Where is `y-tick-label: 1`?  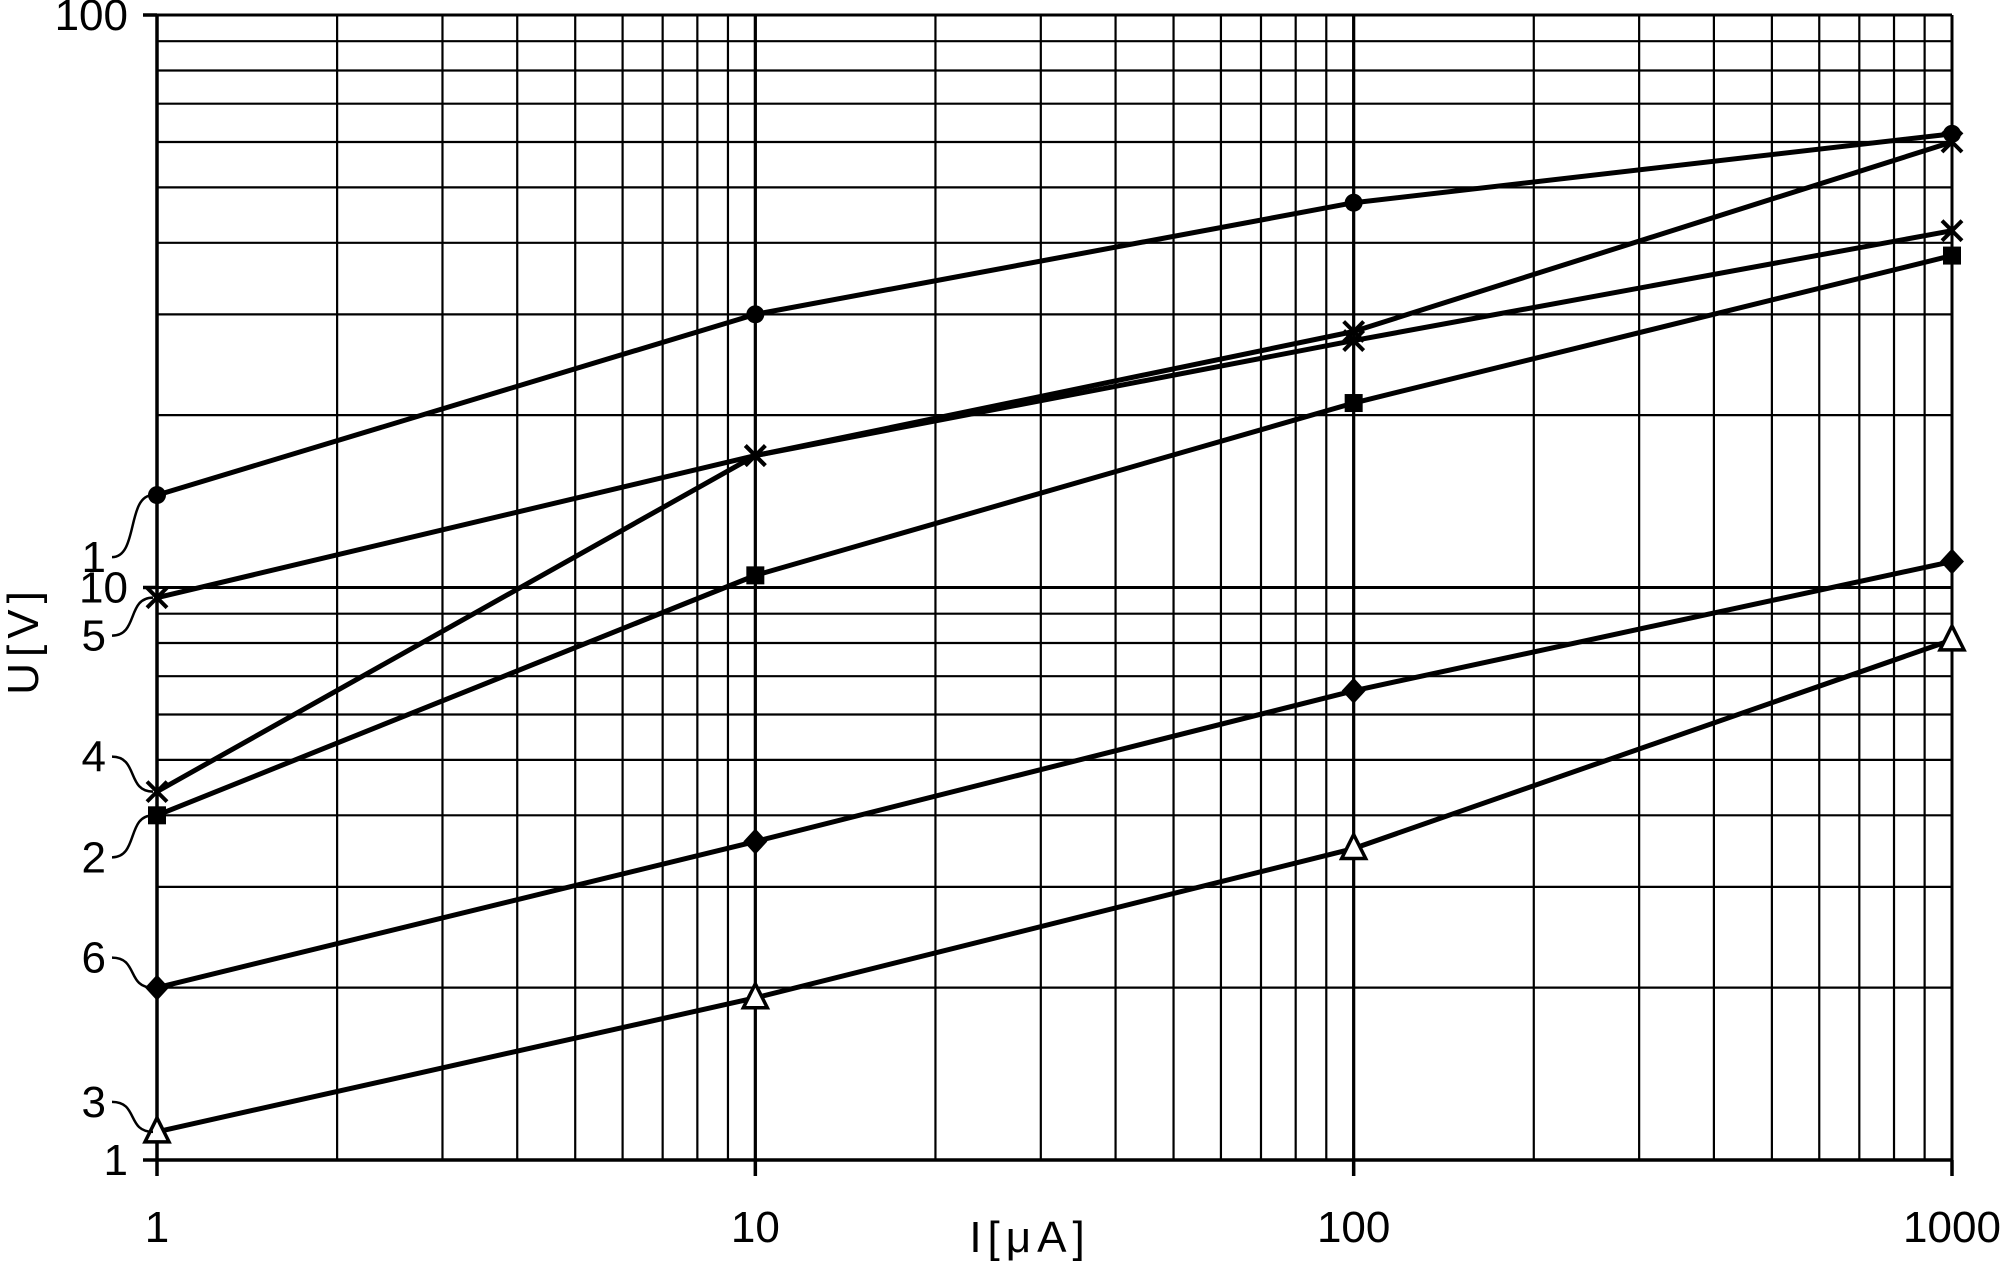 y-tick-label: 1 is located at coordinates (116, 1160).